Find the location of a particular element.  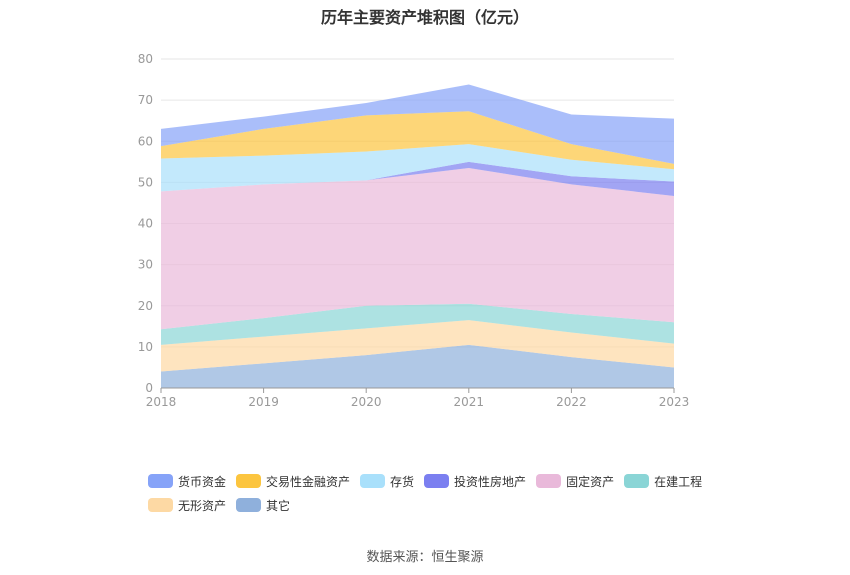

legend-label: 货币资金 is located at coordinates (202, 481).